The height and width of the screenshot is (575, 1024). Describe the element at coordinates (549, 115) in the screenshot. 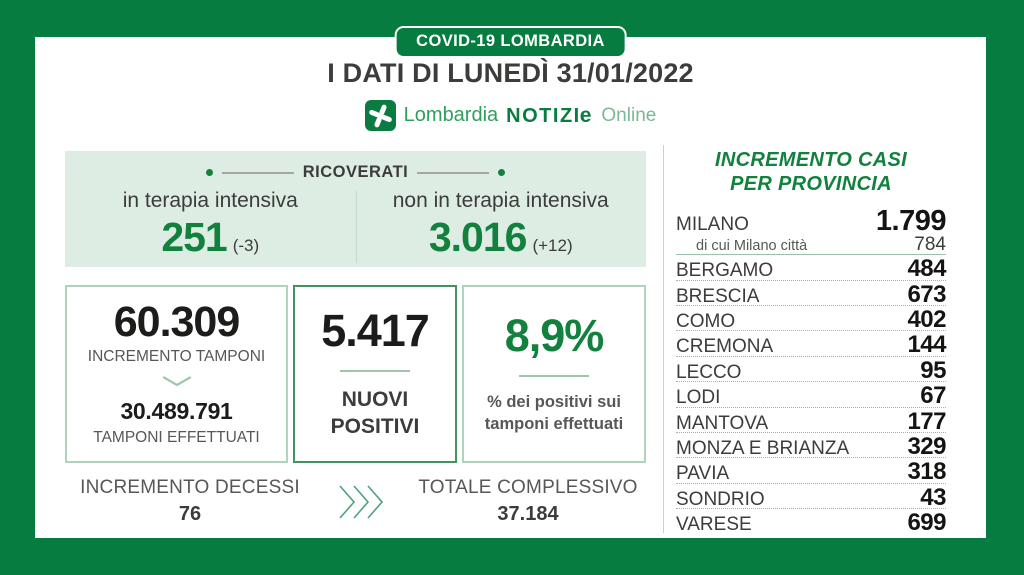

I see `logo-text-notizie: NOTIZI e` at that location.